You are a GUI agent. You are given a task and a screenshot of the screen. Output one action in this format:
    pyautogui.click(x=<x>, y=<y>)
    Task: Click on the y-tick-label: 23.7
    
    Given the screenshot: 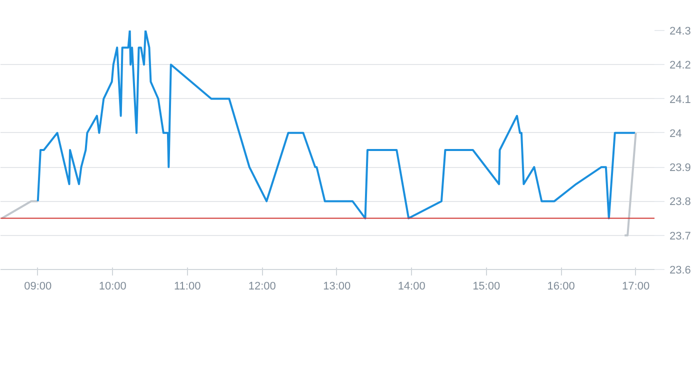 What is the action you would take?
    pyautogui.click(x=680, y=236)
    